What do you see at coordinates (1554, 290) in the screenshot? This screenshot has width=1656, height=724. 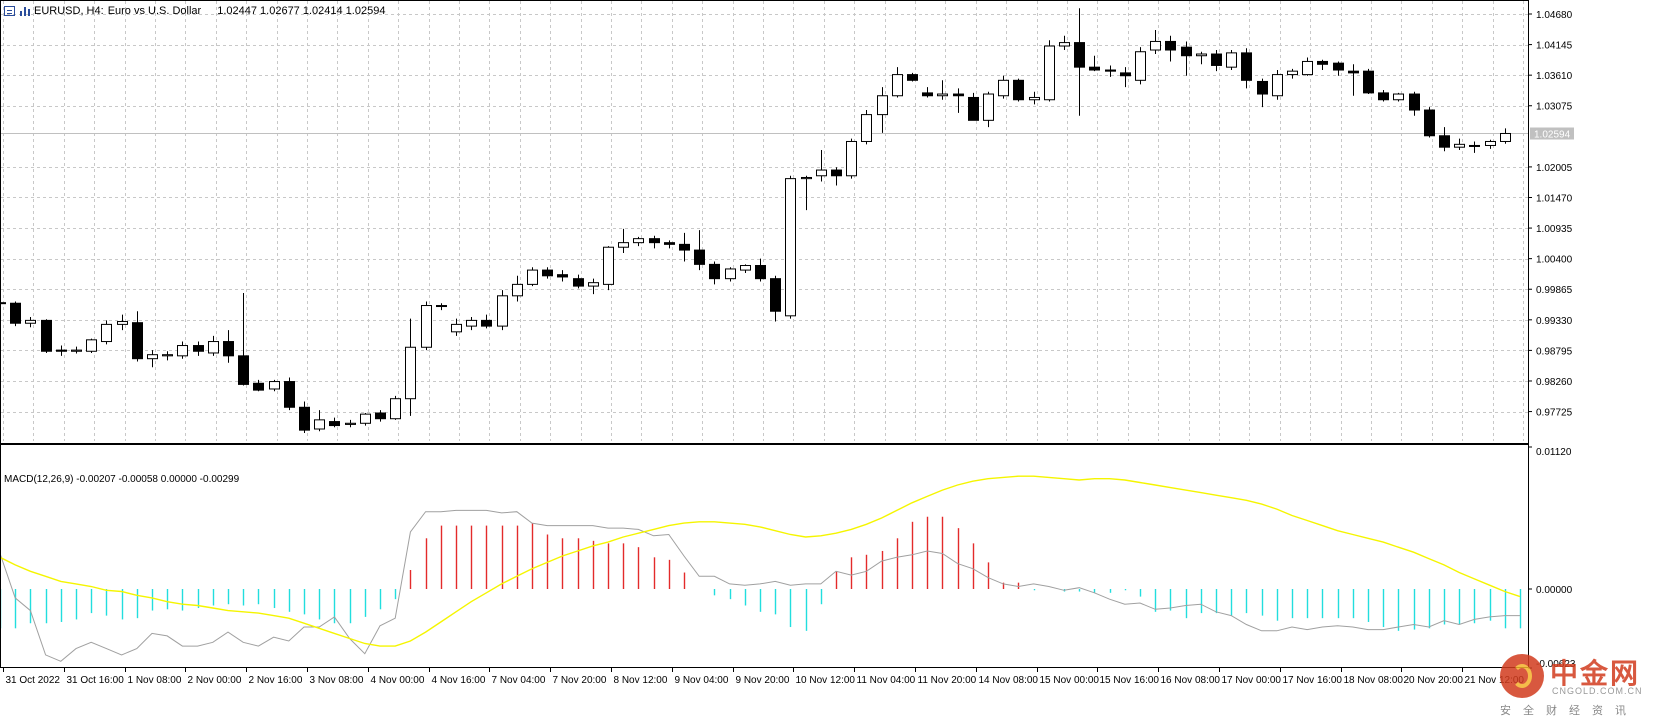 I see `y-tick-label: 0.99865` at bounding box center [1554, 290].